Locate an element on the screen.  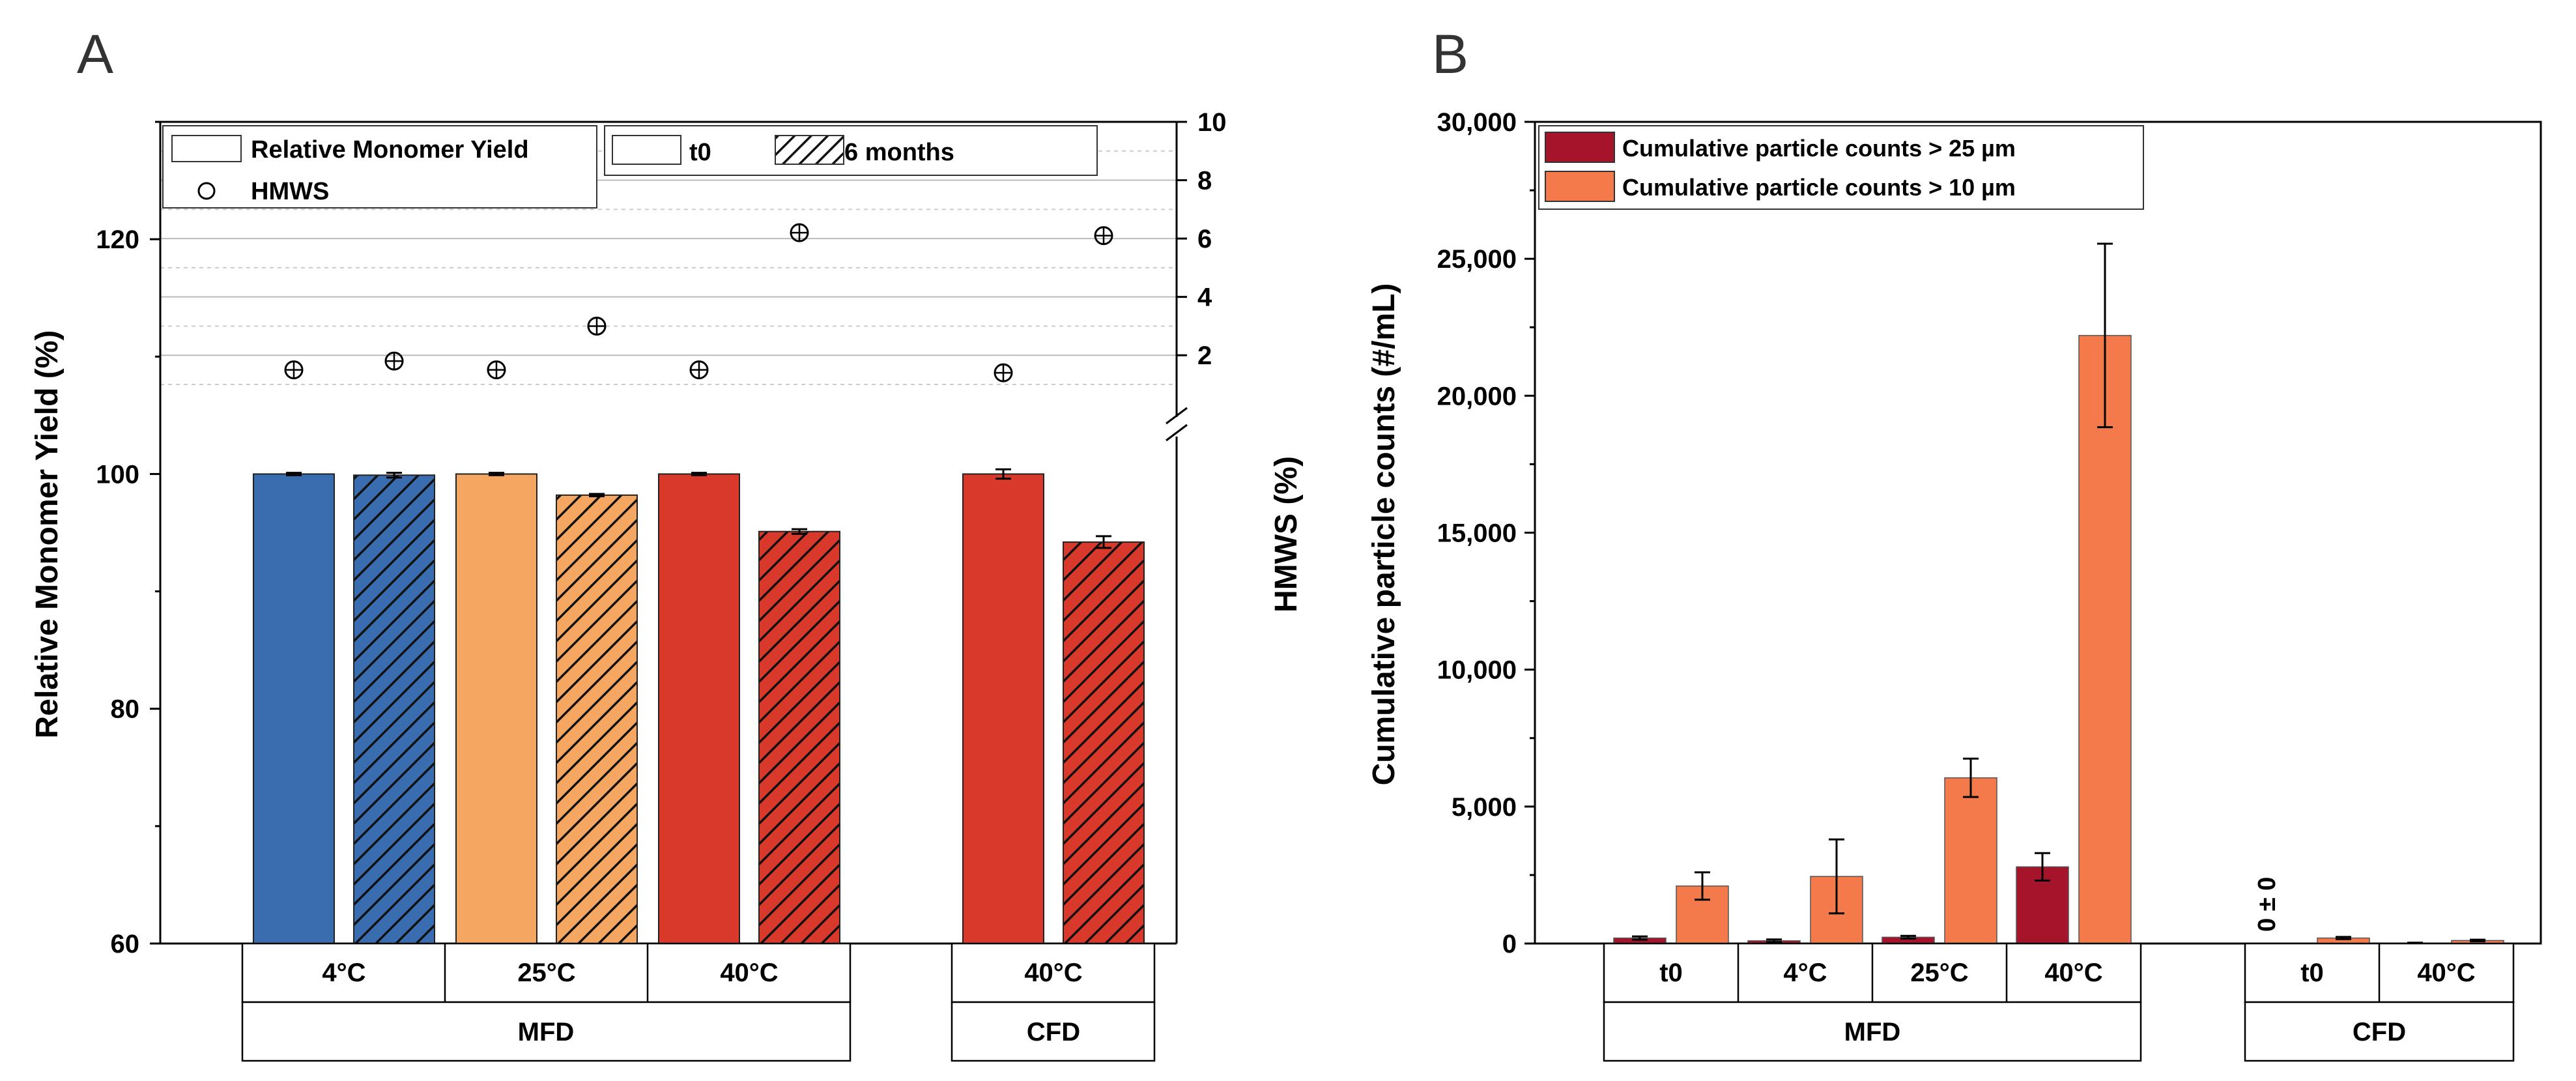
legend-timepoints: t0 6 months is located at coordinates (851, 150).